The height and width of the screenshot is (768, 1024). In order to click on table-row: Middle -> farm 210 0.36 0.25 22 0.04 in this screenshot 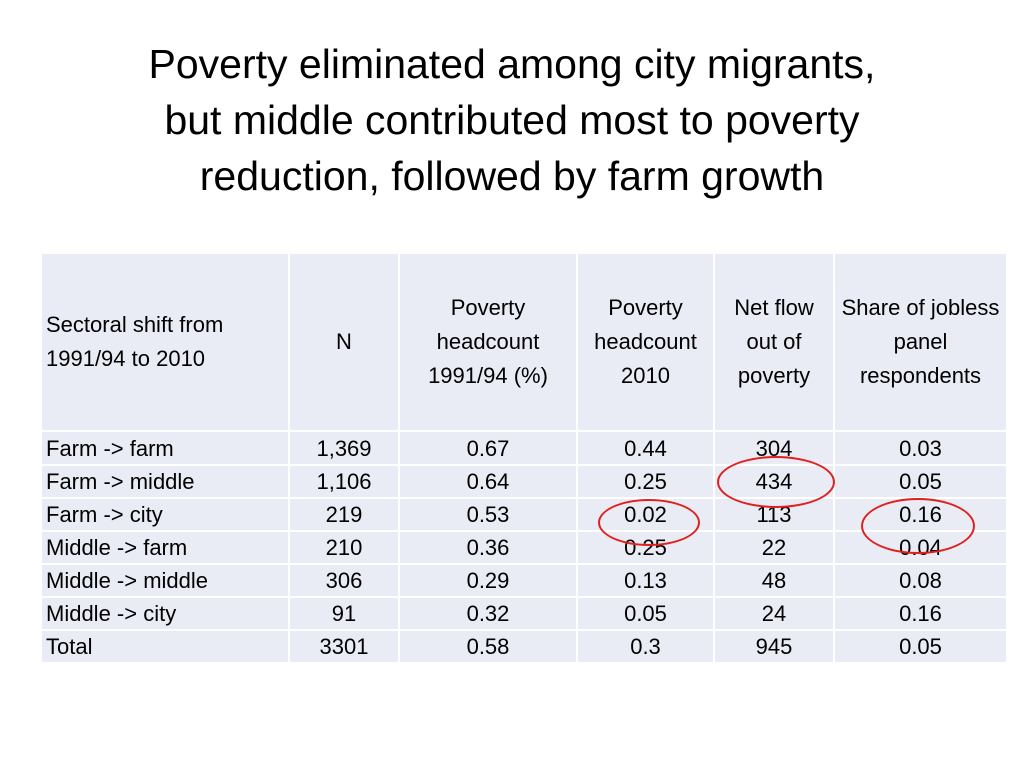, I will do `click(524, 547)`.